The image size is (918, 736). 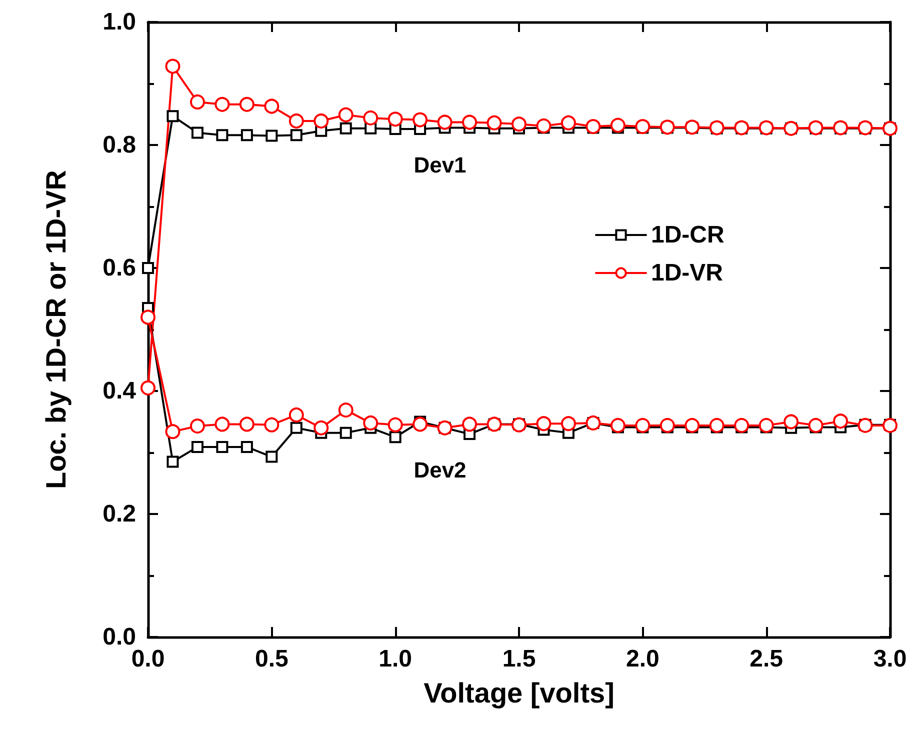 What do you see at coordinates (271, 659) in the screenshot?
I see `x-tick-label: 0.5` at bounding box center [271, 659].